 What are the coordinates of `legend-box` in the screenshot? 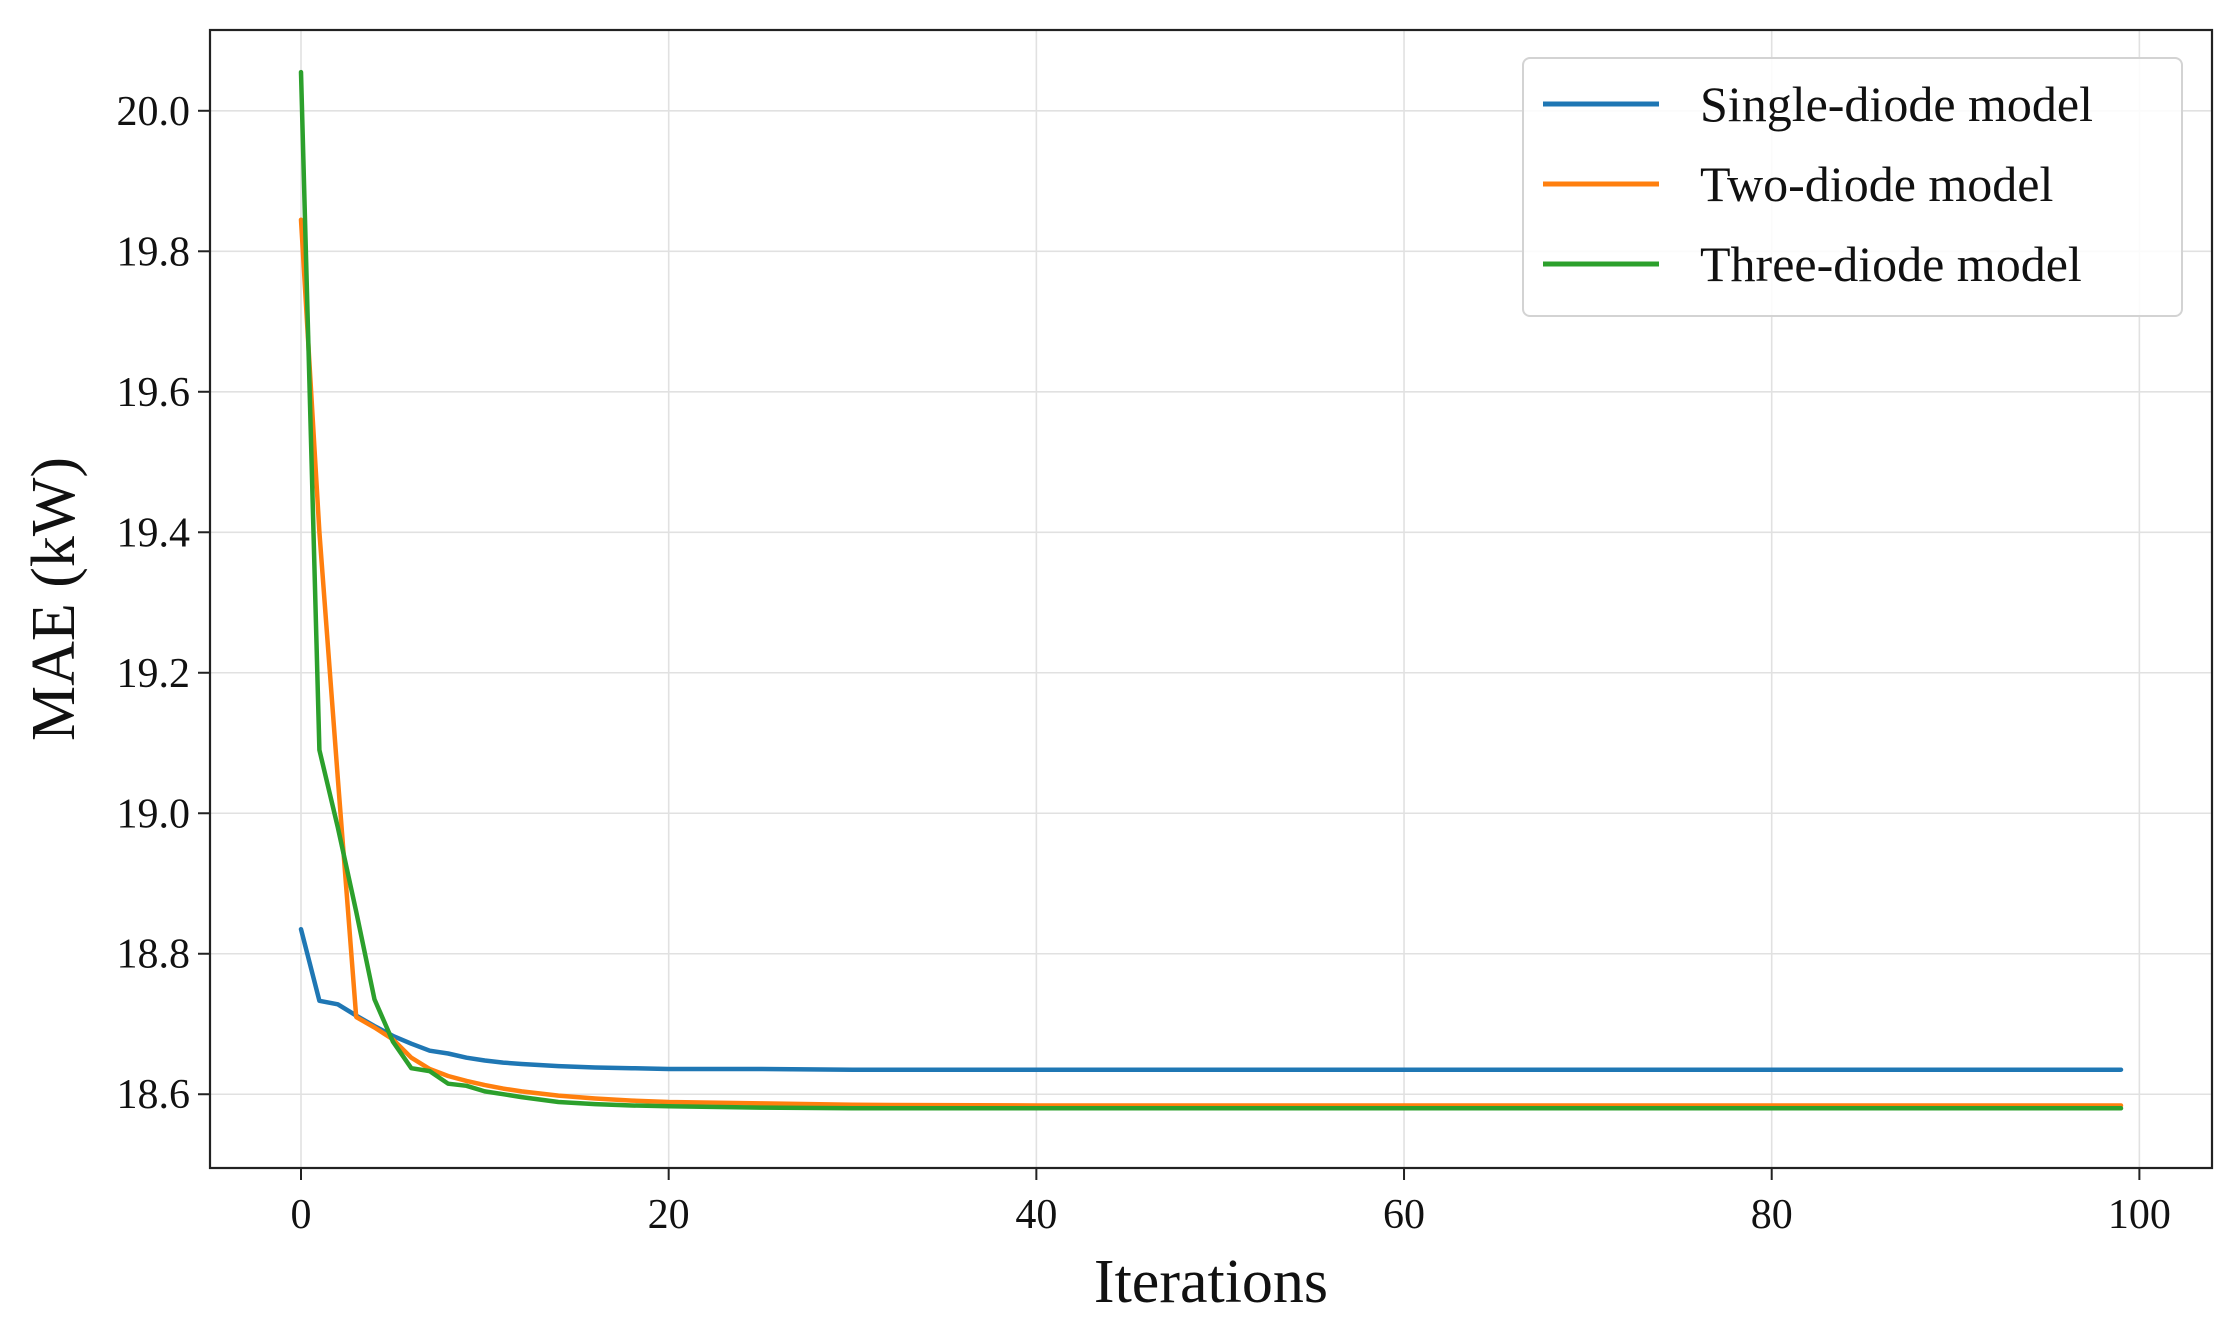 It's located at (1852, 187).